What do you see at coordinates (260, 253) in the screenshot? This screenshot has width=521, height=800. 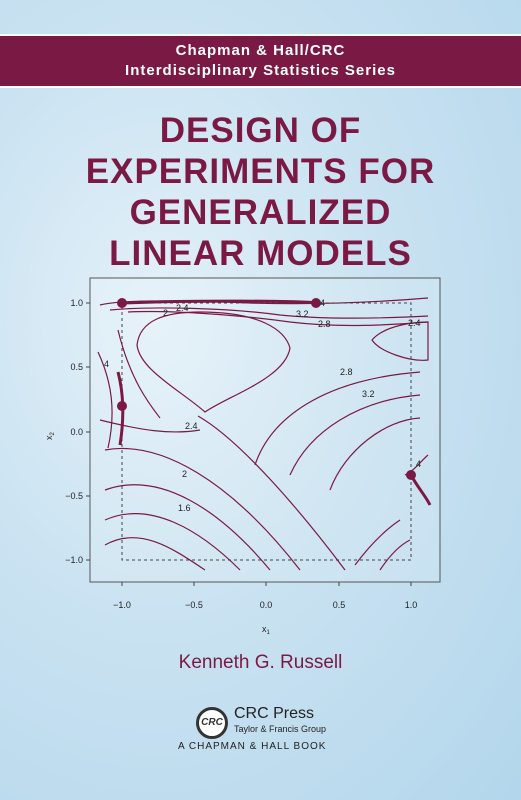 I see `title-line-4: LINEAR MODELS` at bounding box center [260, 253].